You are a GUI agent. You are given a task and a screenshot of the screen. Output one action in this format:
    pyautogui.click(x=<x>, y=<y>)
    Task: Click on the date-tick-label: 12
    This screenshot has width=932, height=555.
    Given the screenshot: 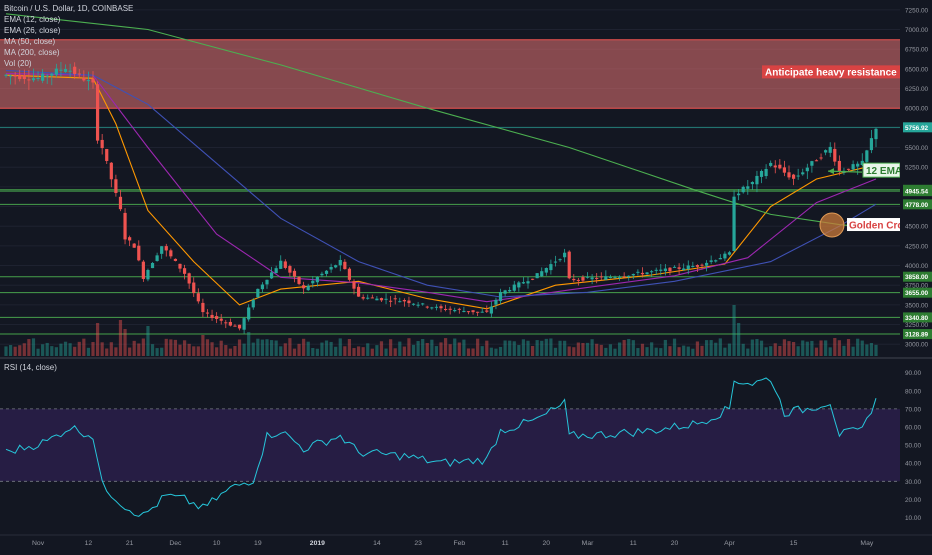 What is the action you would take?
    pyautogui.click(x=89, y=543)
    